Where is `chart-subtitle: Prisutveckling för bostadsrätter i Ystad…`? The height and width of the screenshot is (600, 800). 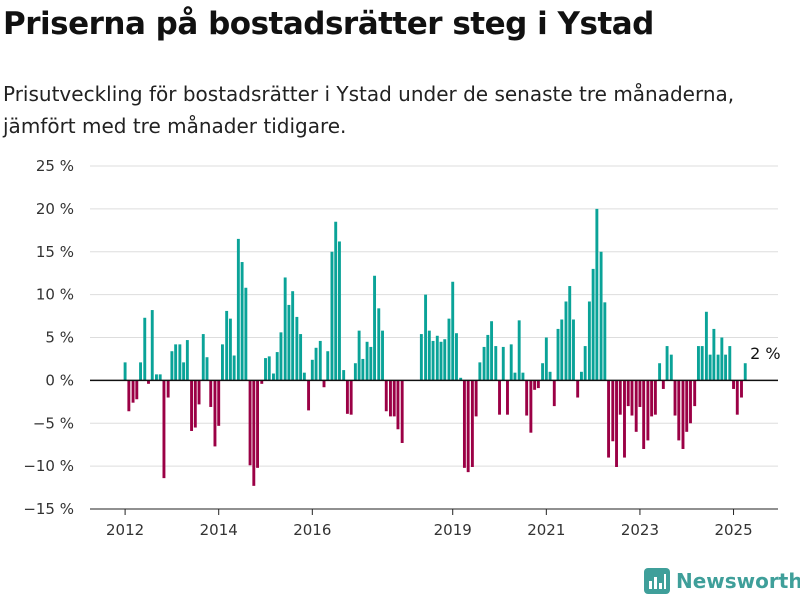
chart-subtitle: Prisutveckling för bostadsrätter i Ystad… is located at coordinates (369, 110).